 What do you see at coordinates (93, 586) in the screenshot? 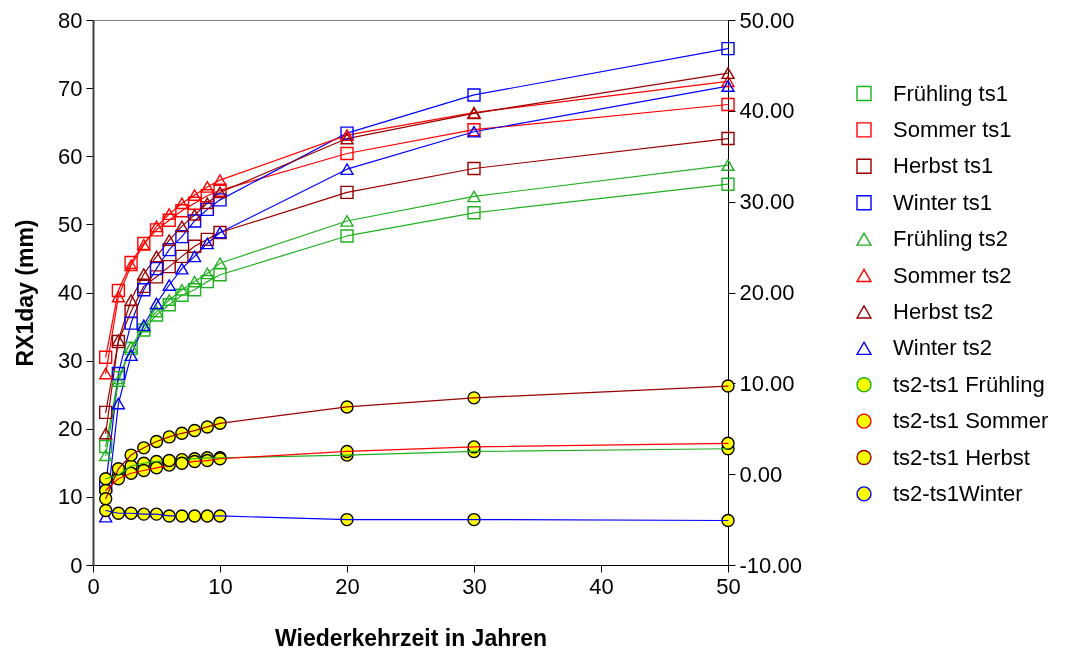
I see `x-tick-label: 0` at bounding box center [93, 586].